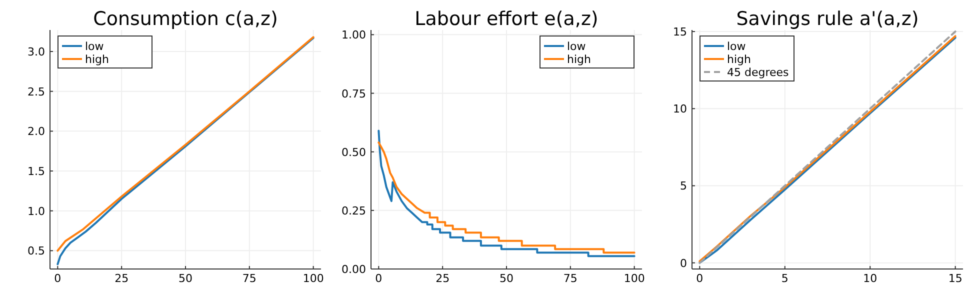 Image resolution: width=980 pixels, height=300 pixels. What do you see at coordinates (354, 35) in the screenshot?
I see `y-tick-label: 1.00` at bounding box center [354, 35].